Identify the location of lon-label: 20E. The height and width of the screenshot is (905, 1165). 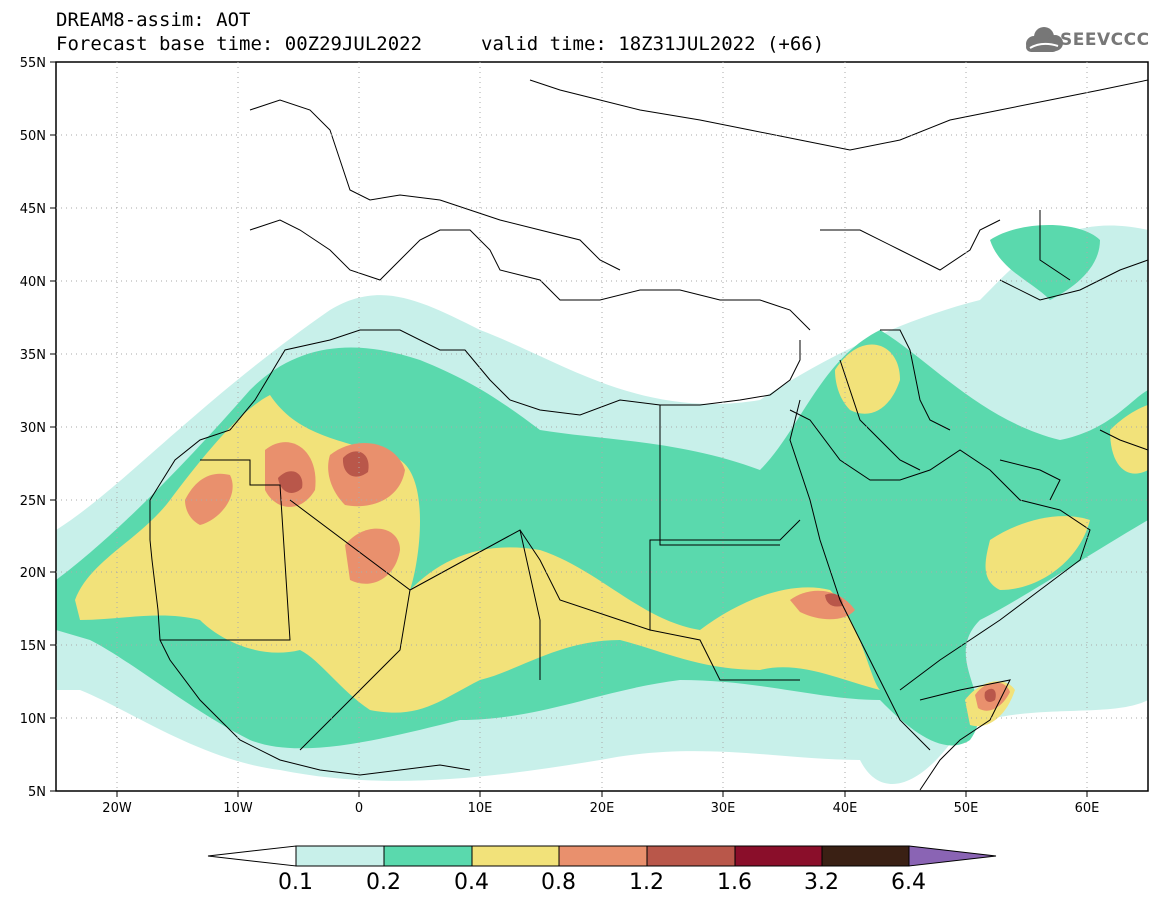
(602, 808).